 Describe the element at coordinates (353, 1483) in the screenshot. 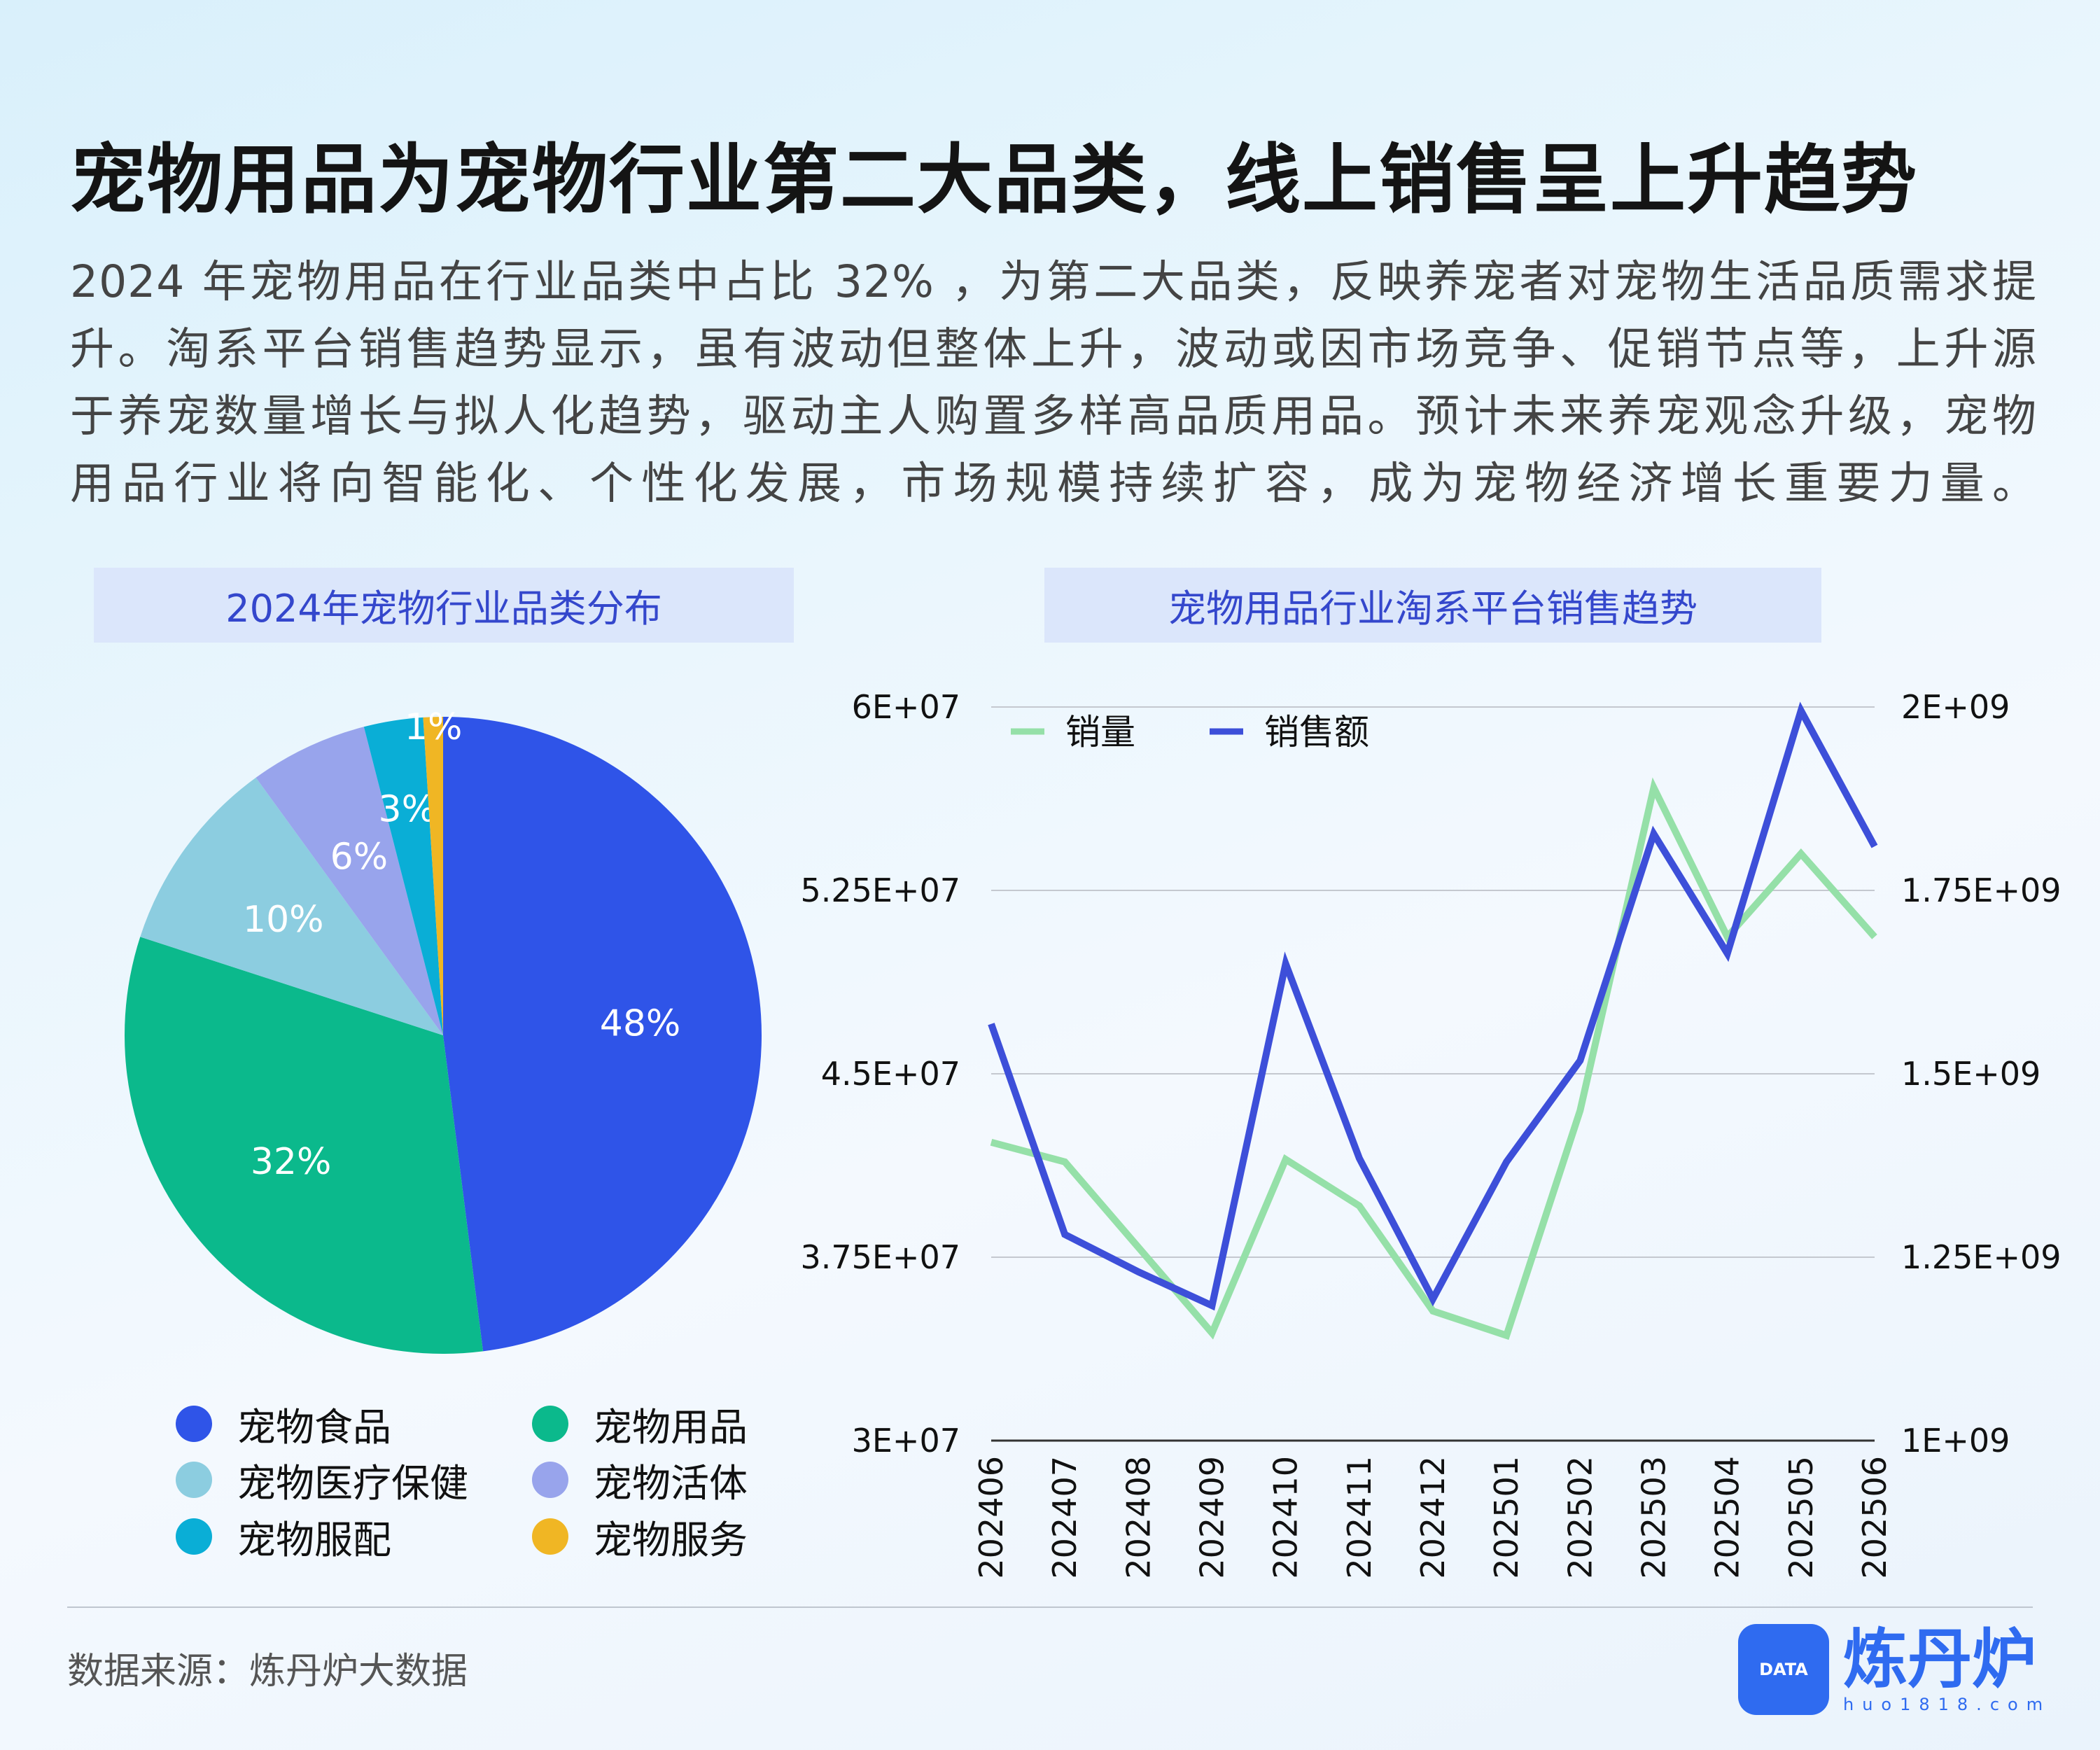

I see `legend-label: 宠物医疗保健` at that location.